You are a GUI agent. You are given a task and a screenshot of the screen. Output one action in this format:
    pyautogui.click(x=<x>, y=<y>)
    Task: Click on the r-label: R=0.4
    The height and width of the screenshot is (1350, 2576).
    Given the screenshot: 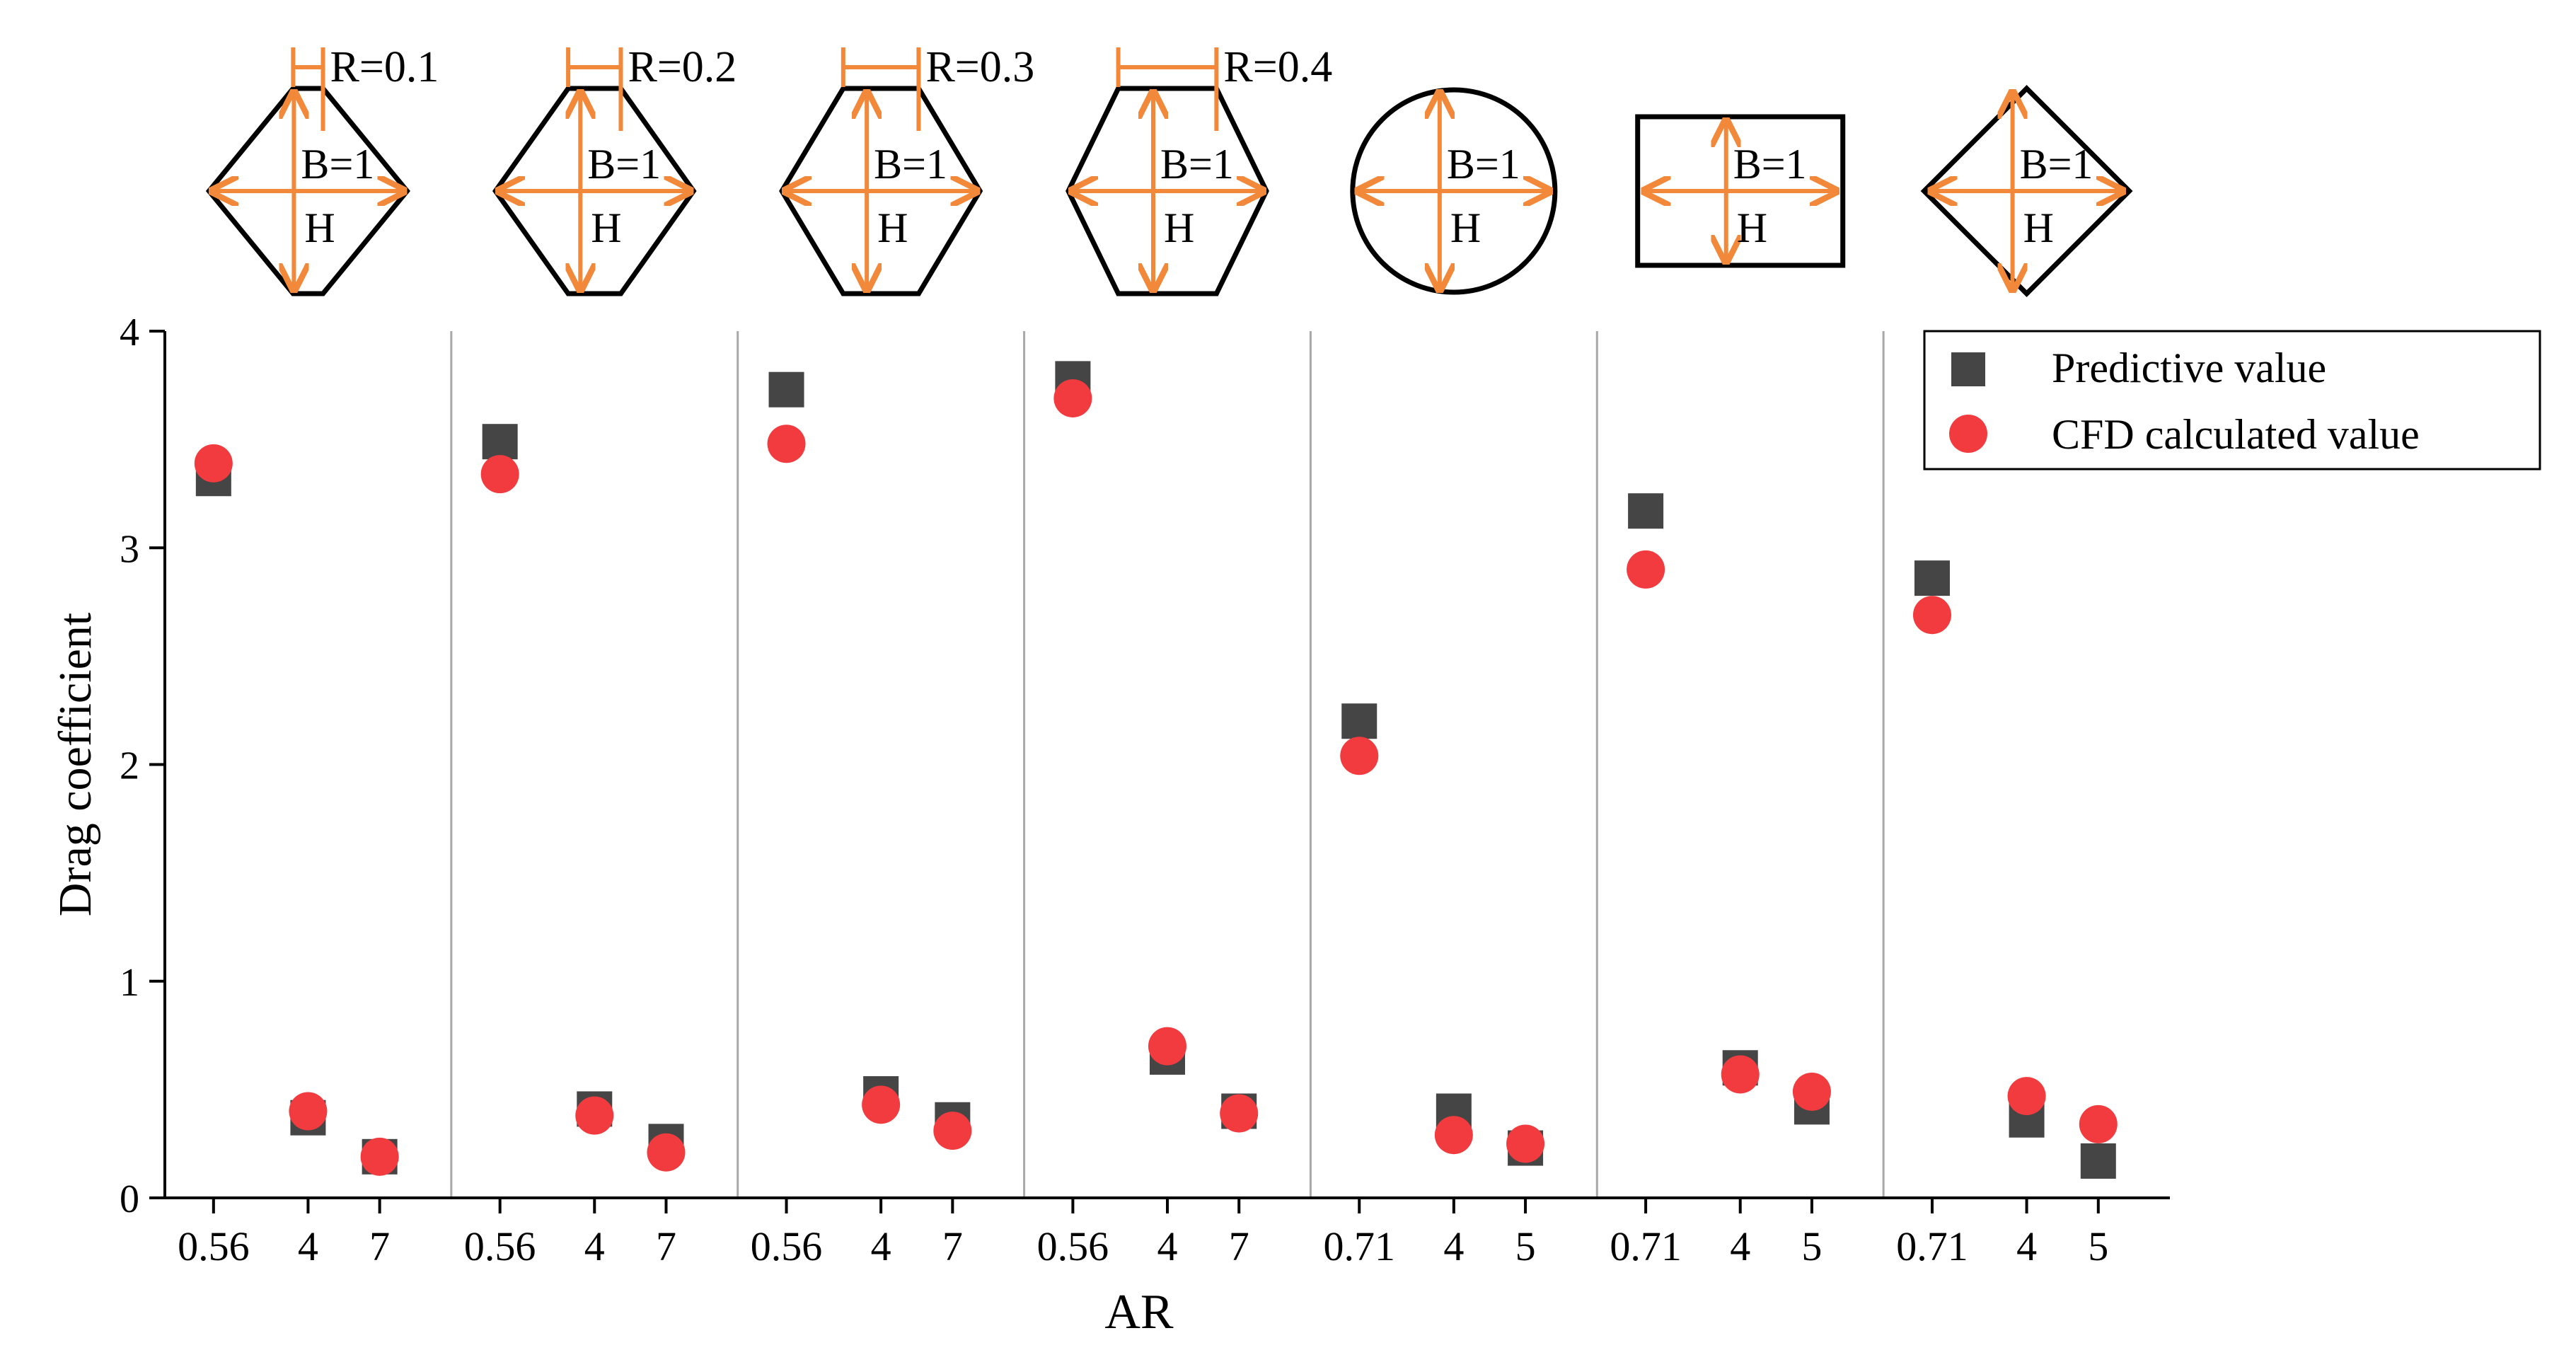 What is the action you would take?
    pyautogui.click(x=1277, y=67)
    